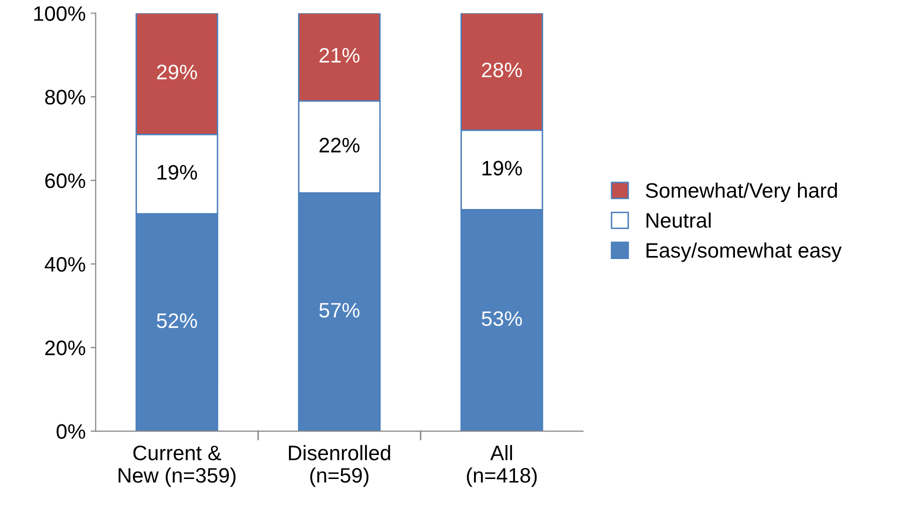 This screenshot has height=529, width=911. Describe the element at coordinates (744, 252) in the screenshot. I see `legend-label: Easy/somewhat easy` at that location.